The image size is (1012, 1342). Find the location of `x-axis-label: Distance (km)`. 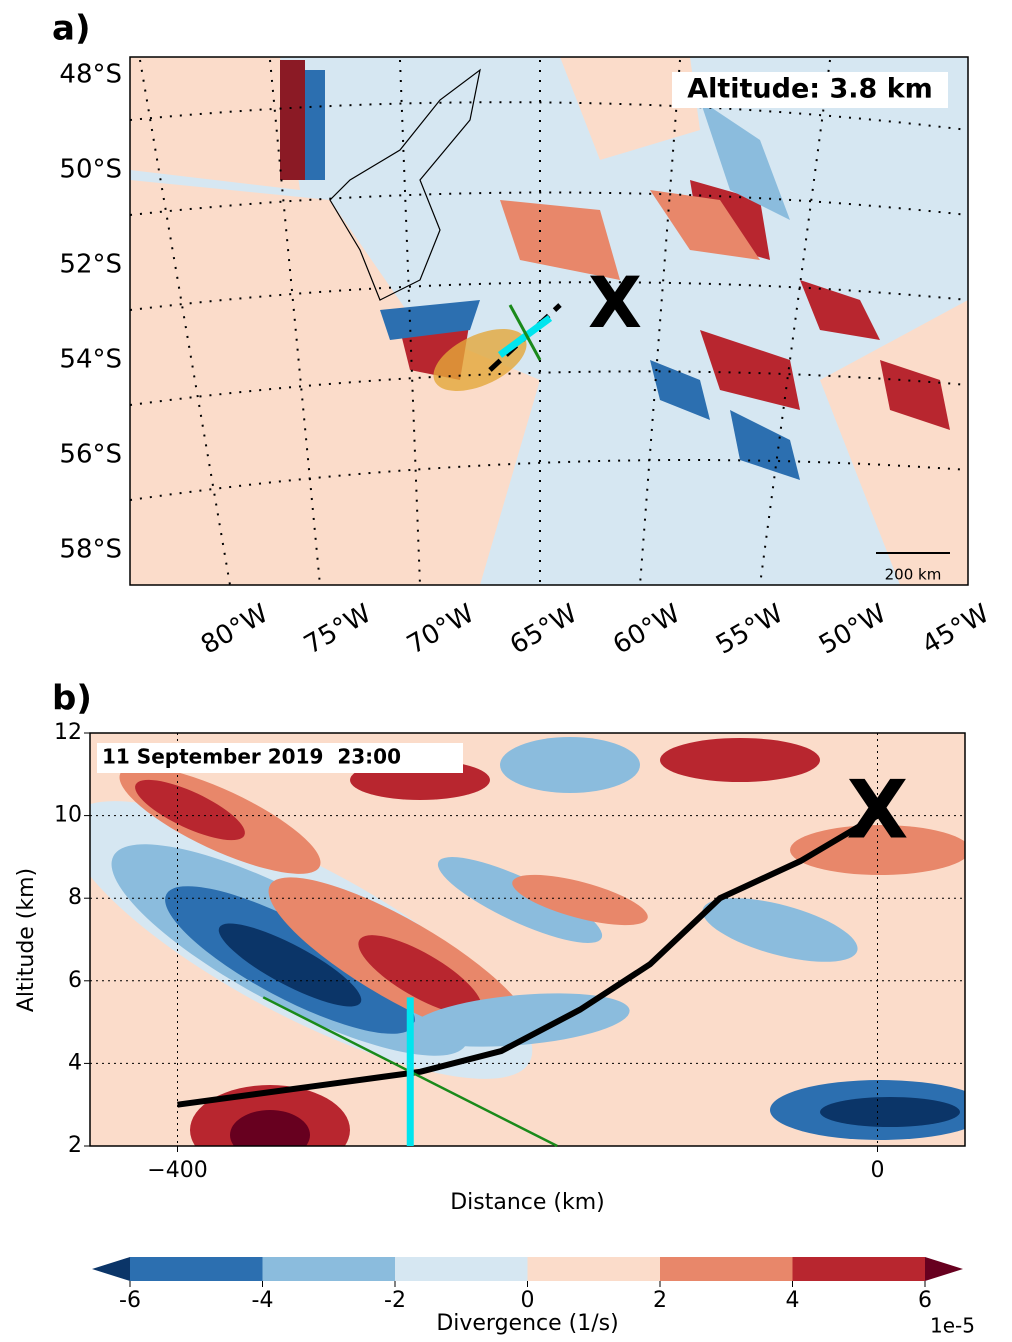

x-axis-label: Distance (km) is located at coordinates (527, 1202).